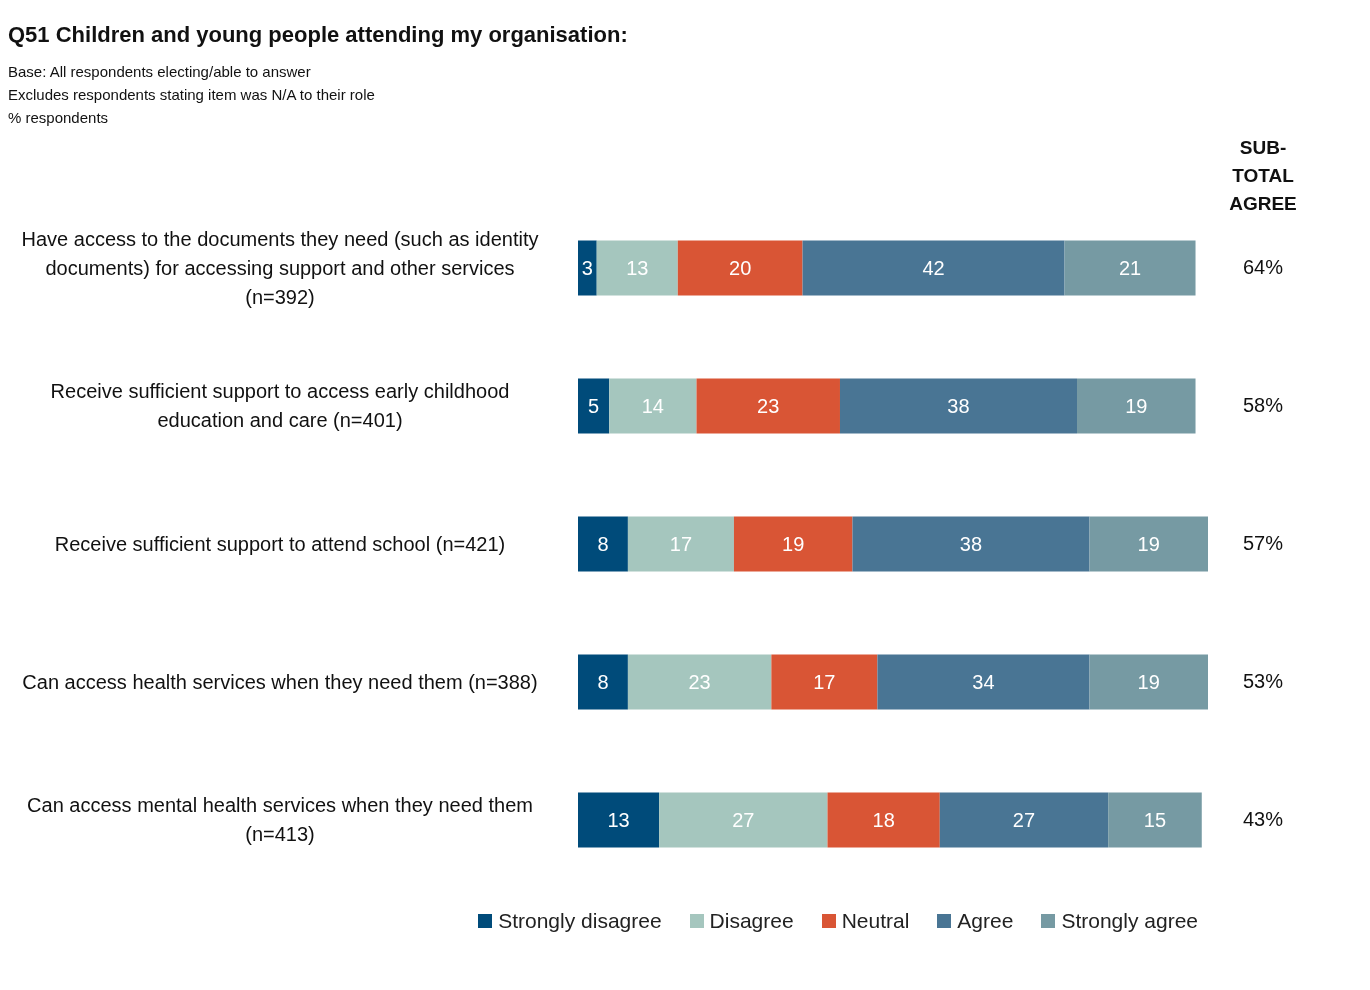 This screenshot has width=1370, height=990. Describe the element at coordinates (1263, 267) in the screenshot. I see `text: 64%` at that location.